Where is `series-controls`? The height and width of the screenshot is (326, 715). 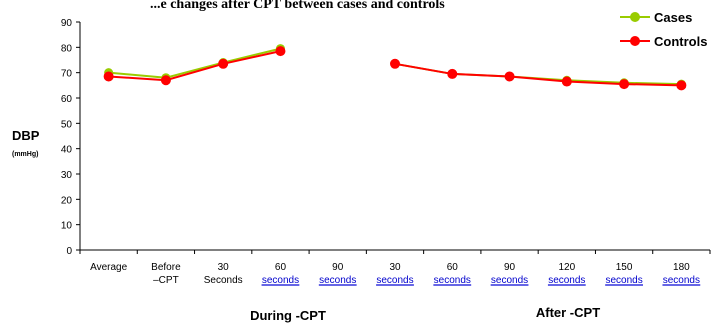 series-controls is located at coordinates (395, 68).